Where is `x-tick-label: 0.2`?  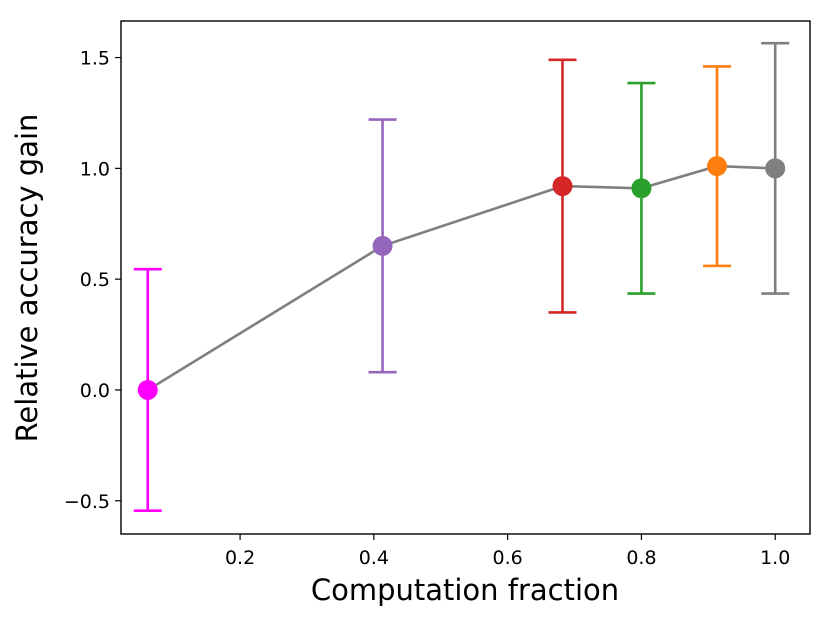
x-tick-label: 0.2 is located at coordinates (240, 558).